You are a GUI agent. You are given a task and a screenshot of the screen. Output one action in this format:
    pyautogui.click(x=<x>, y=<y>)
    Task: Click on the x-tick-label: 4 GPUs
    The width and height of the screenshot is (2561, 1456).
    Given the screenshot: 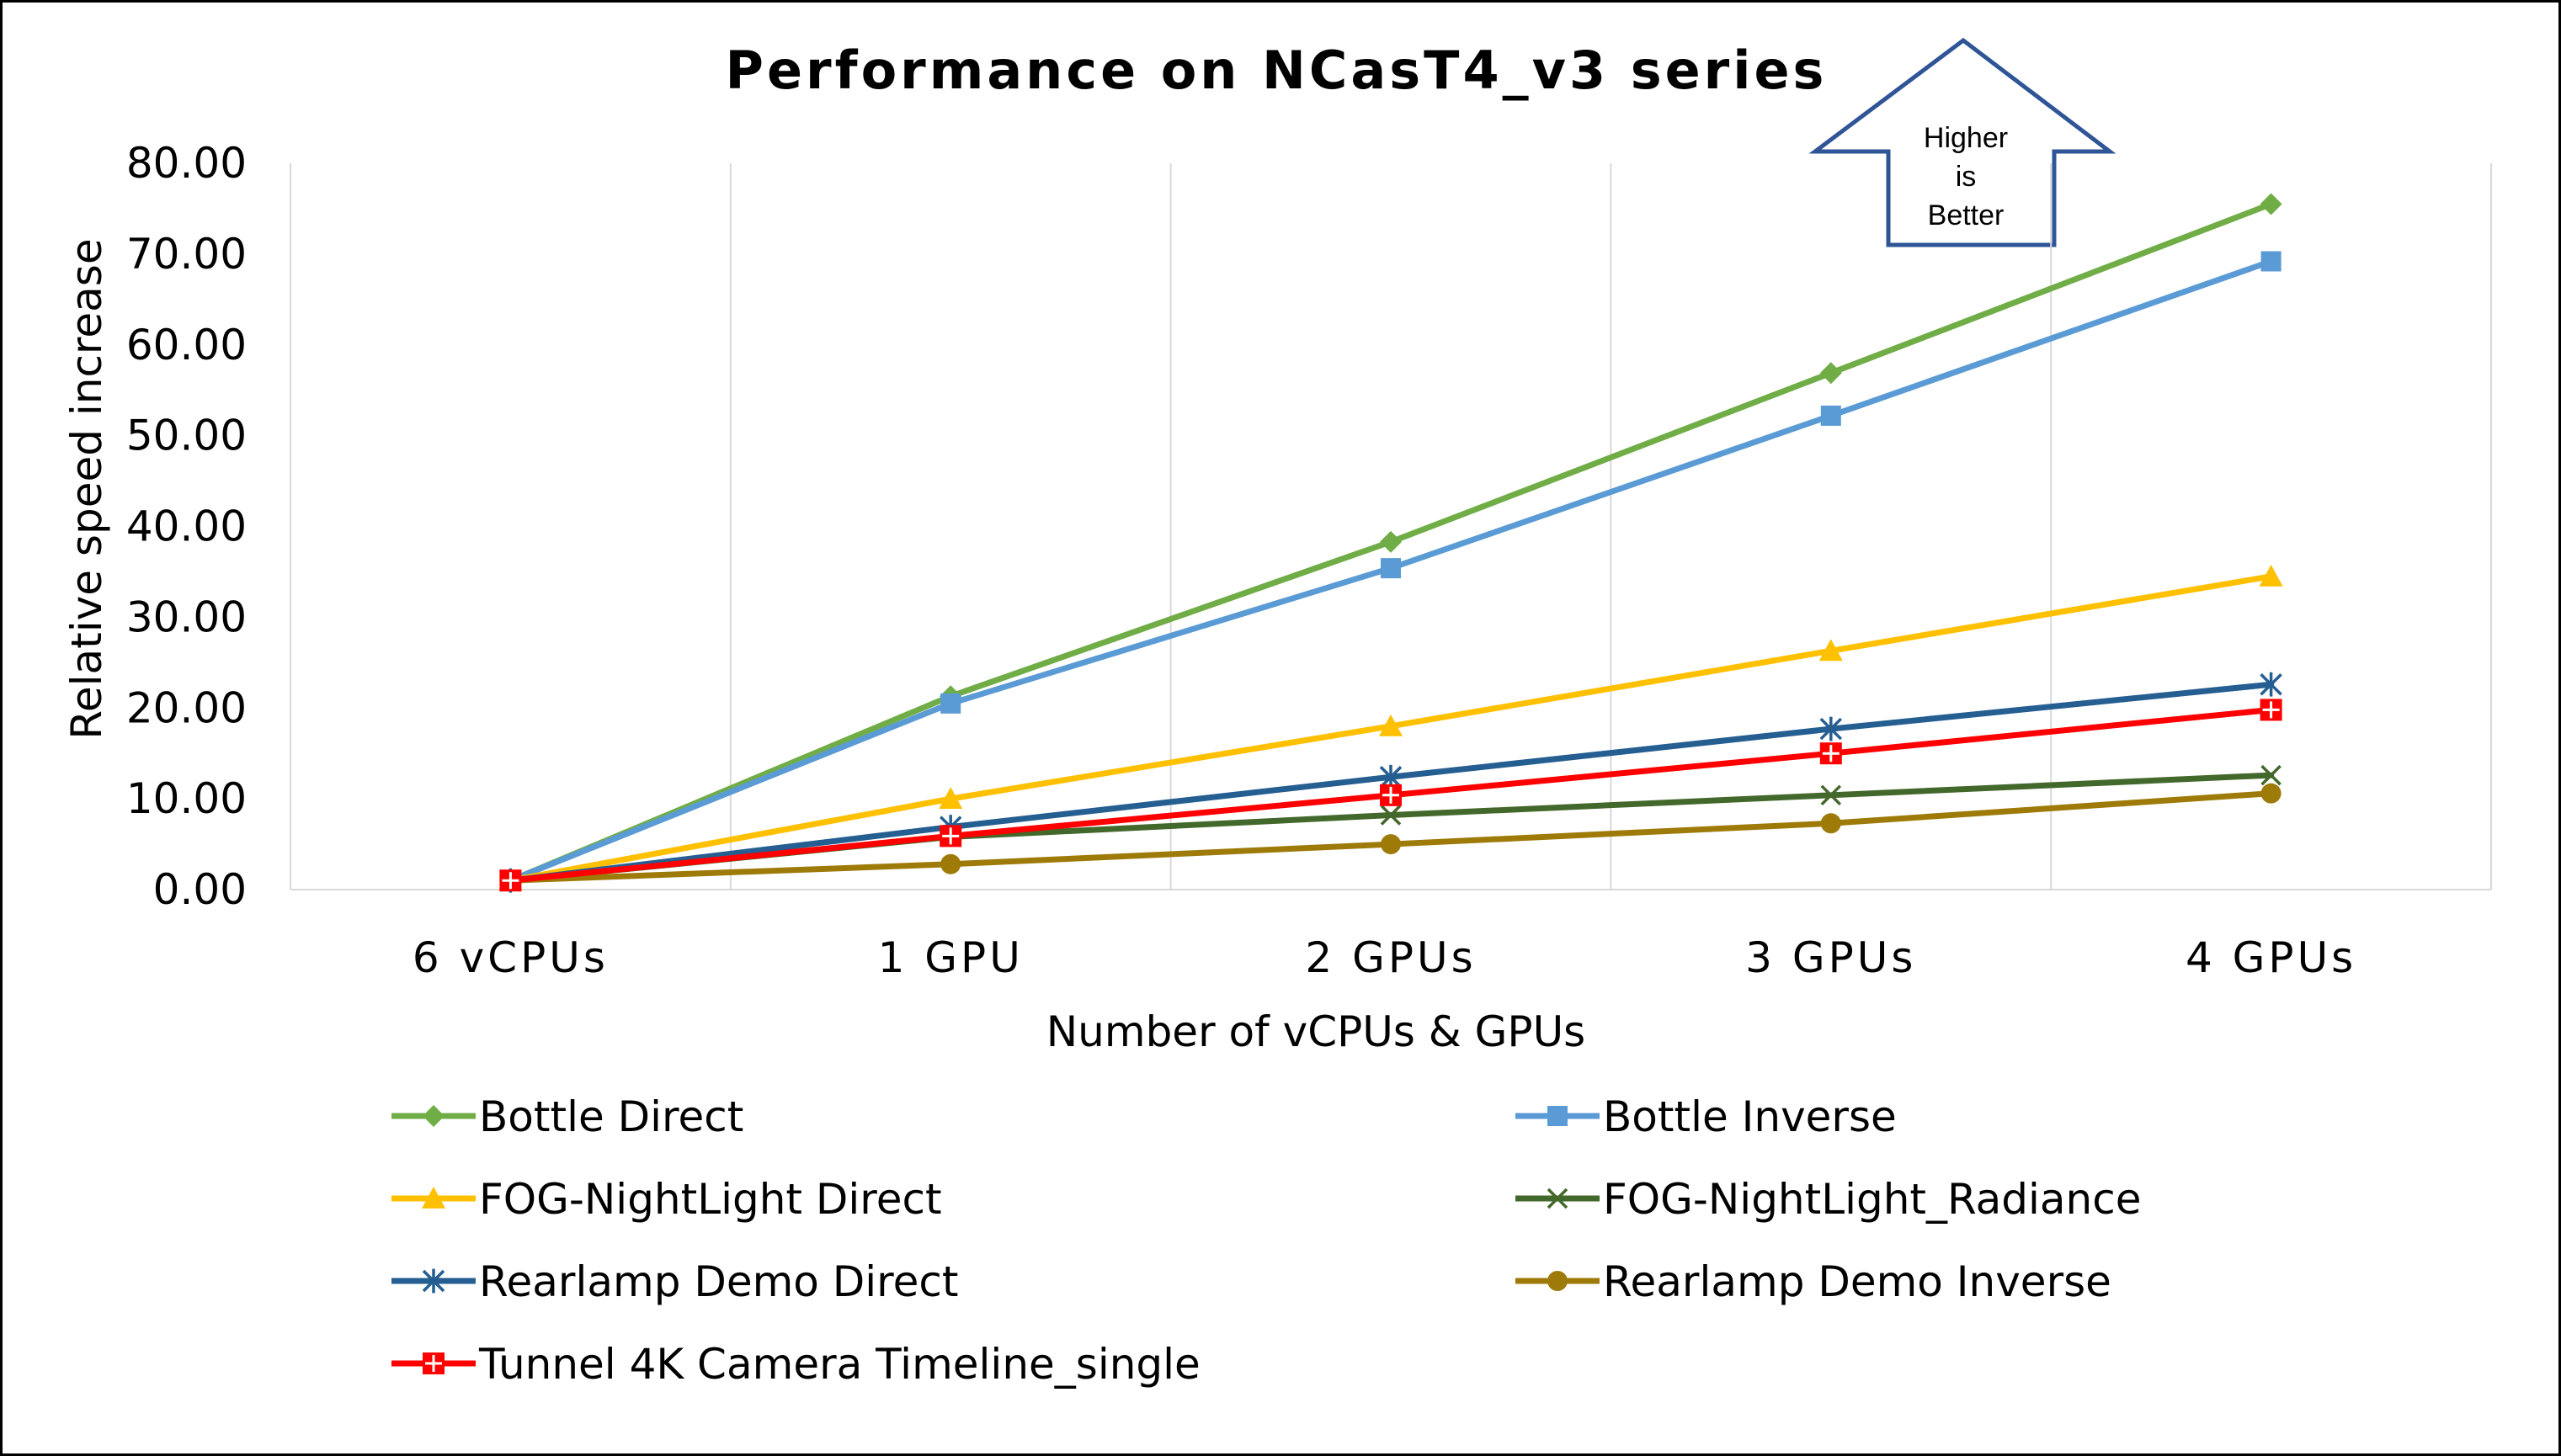 What is the action you would take?
    pyautogui.click(x=2271, y=957)
    